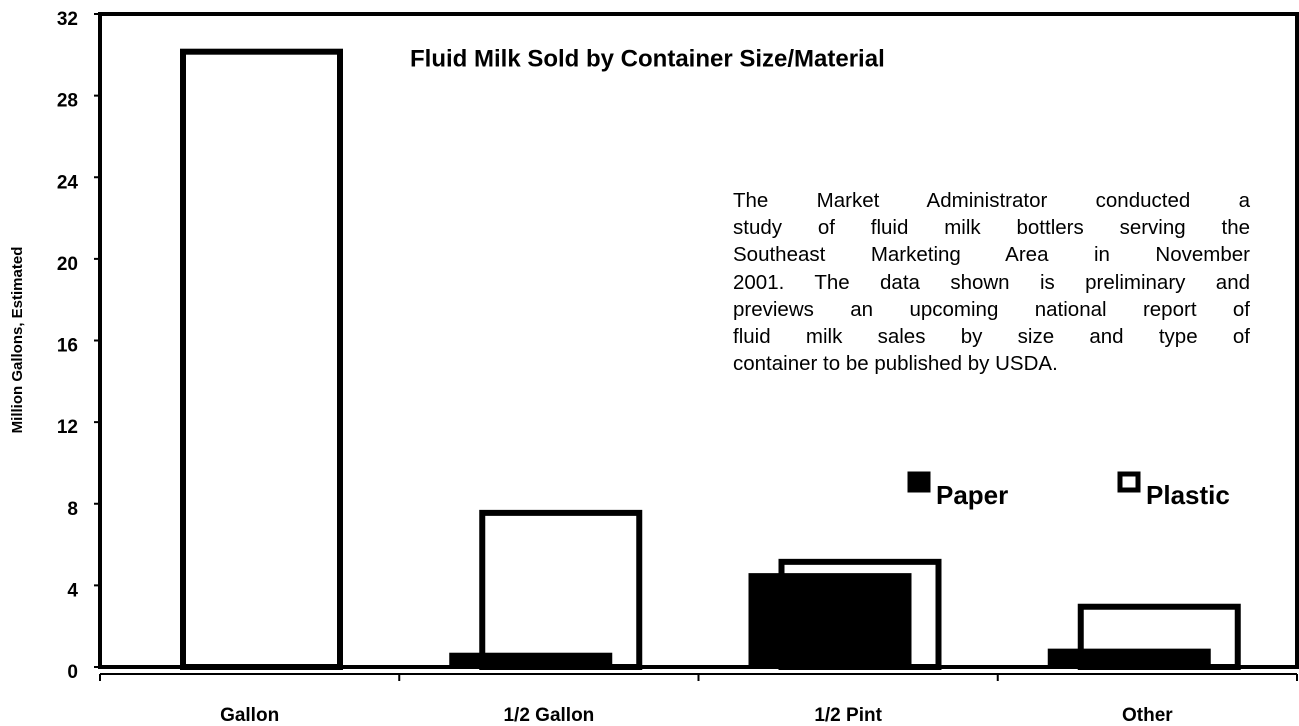 The width and height of the screenshot is (1299, 726). Describe the element at coordinates (991, 309) in the screenshot. I see `annotation-line: previews an upcoming national report of` at that location.